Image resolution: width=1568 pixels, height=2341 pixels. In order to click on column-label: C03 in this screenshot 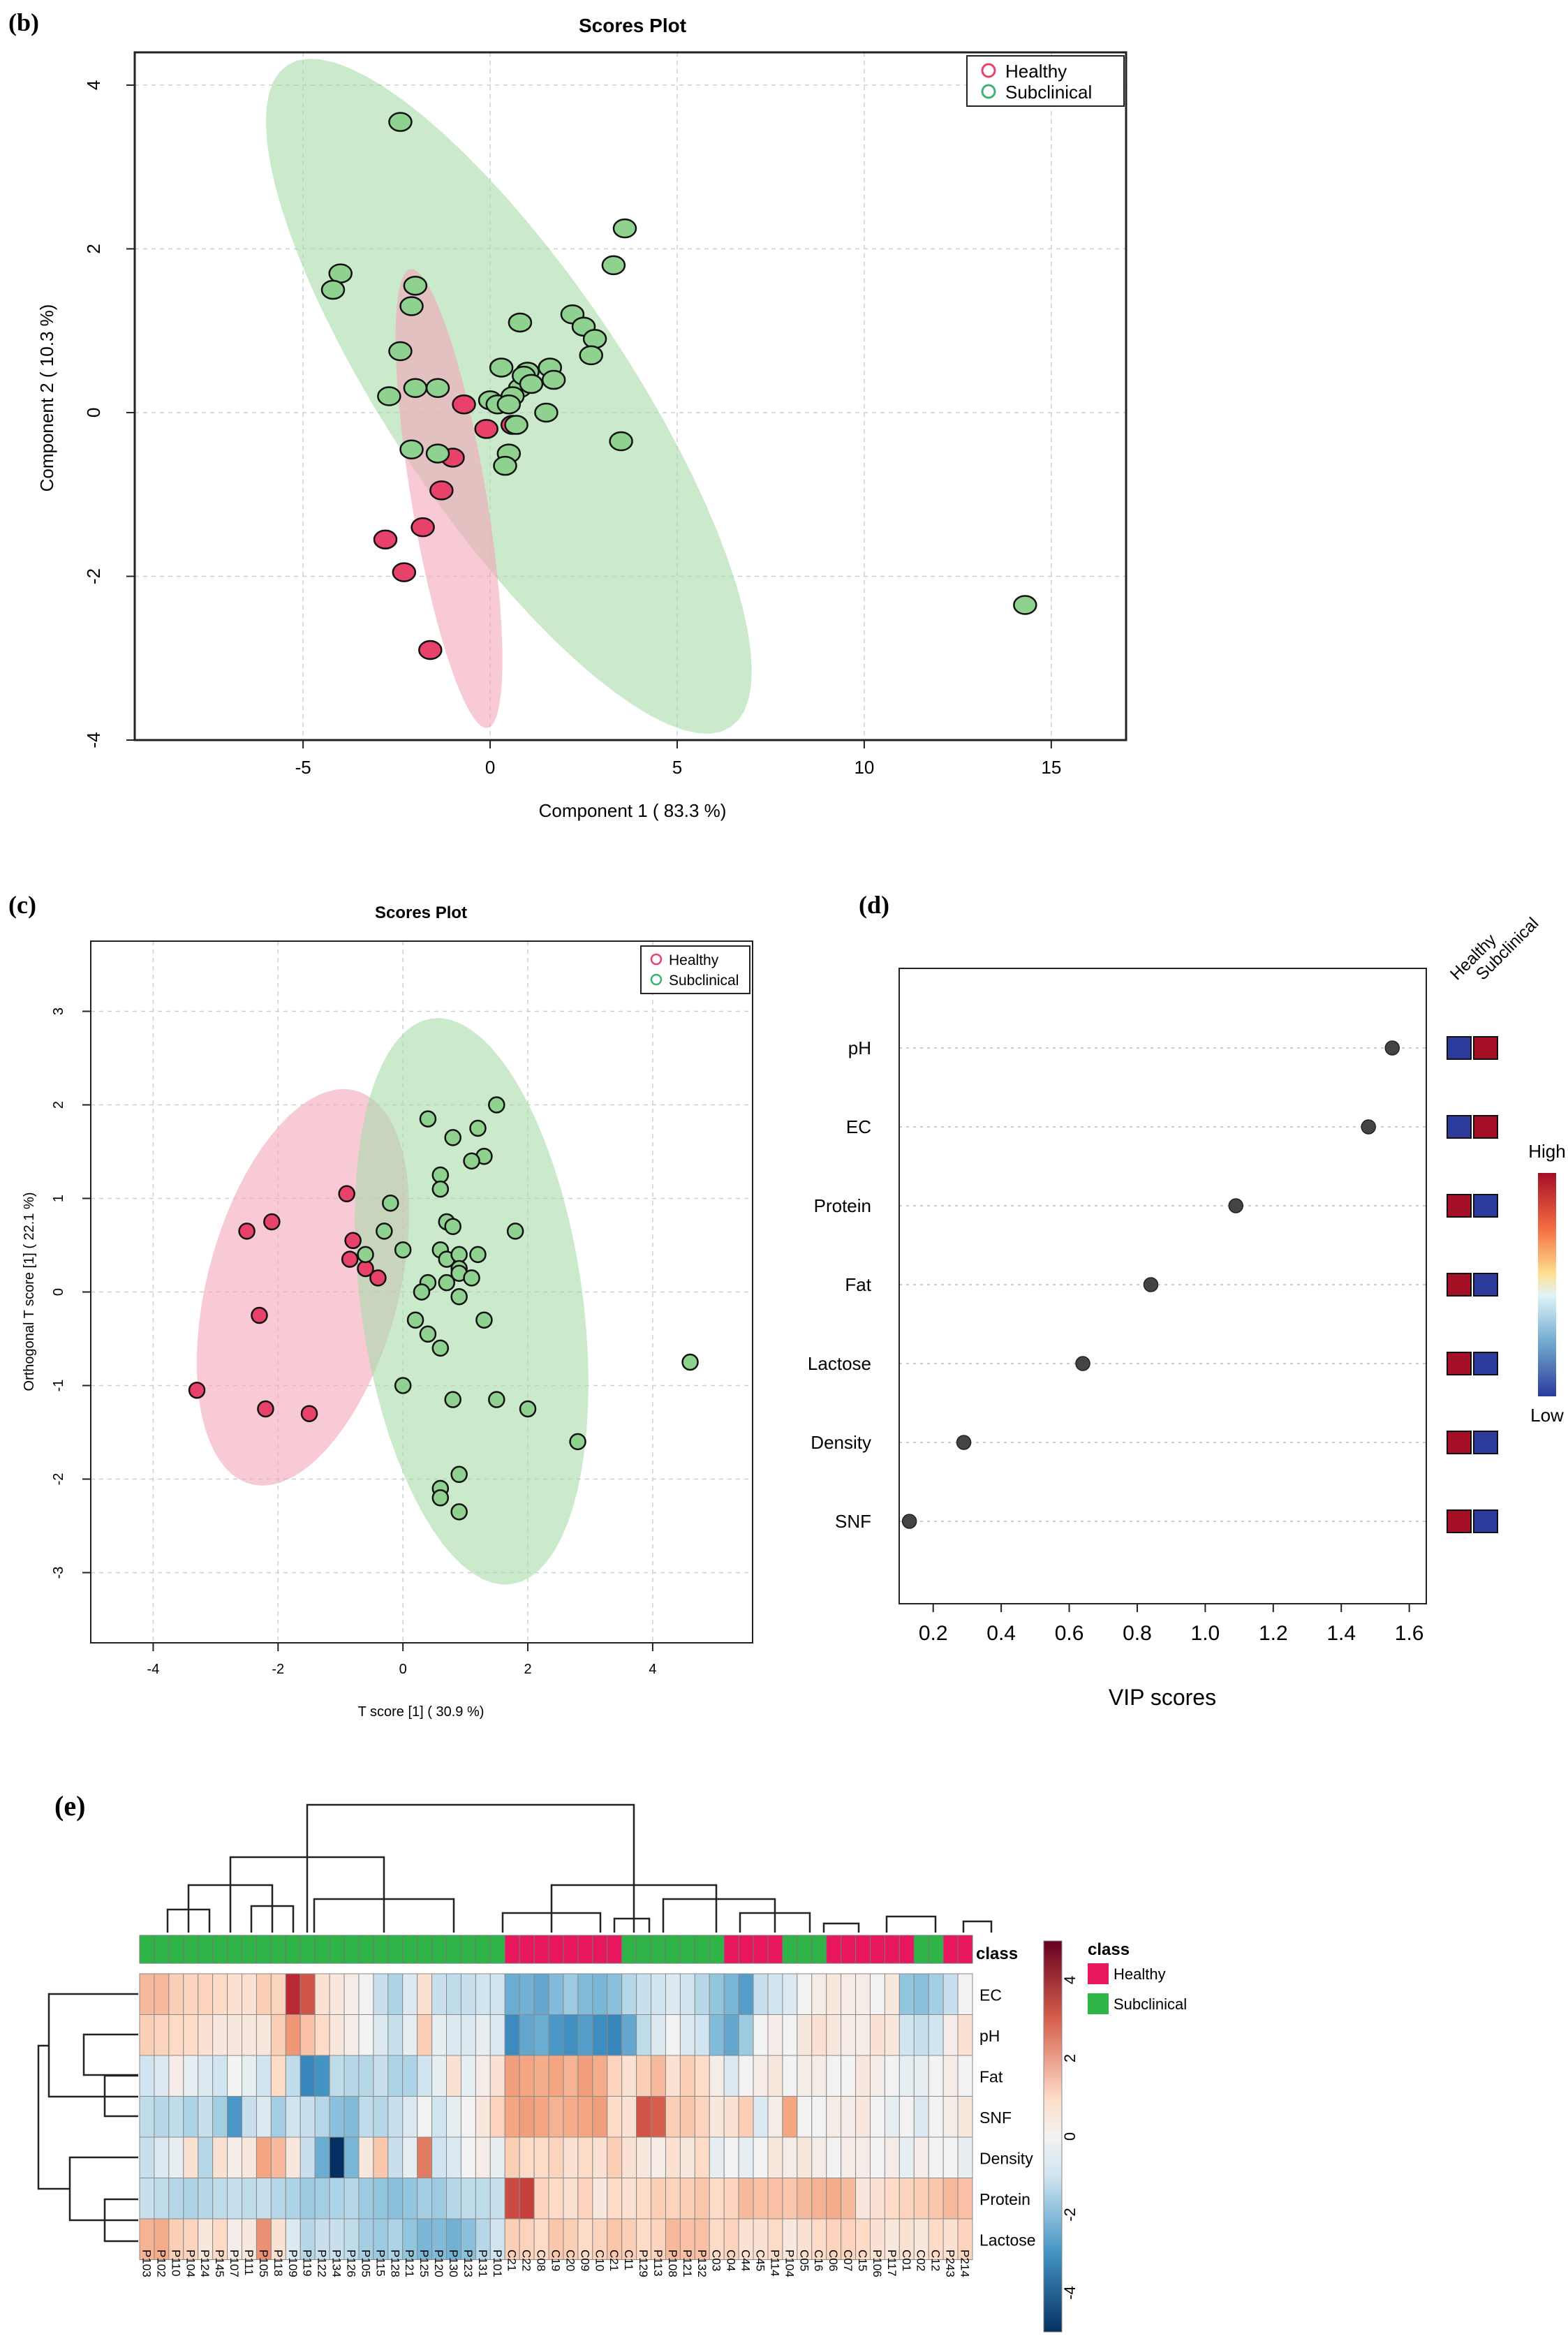, I will do `click(717, 2260)`.